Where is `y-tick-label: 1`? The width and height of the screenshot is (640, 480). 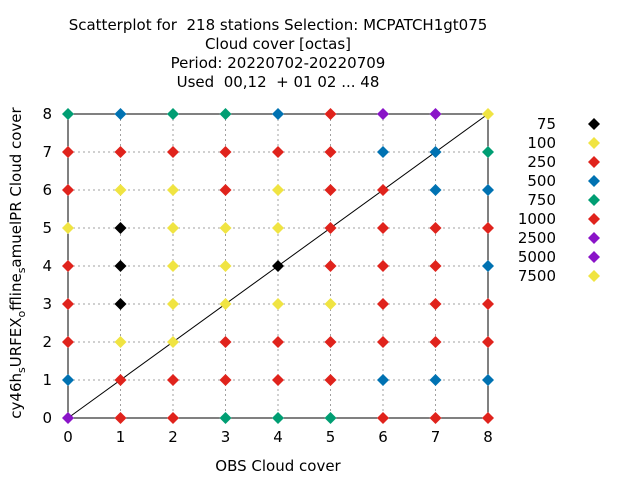 y-tick-label: 1 is located at coordinates (47, 380).